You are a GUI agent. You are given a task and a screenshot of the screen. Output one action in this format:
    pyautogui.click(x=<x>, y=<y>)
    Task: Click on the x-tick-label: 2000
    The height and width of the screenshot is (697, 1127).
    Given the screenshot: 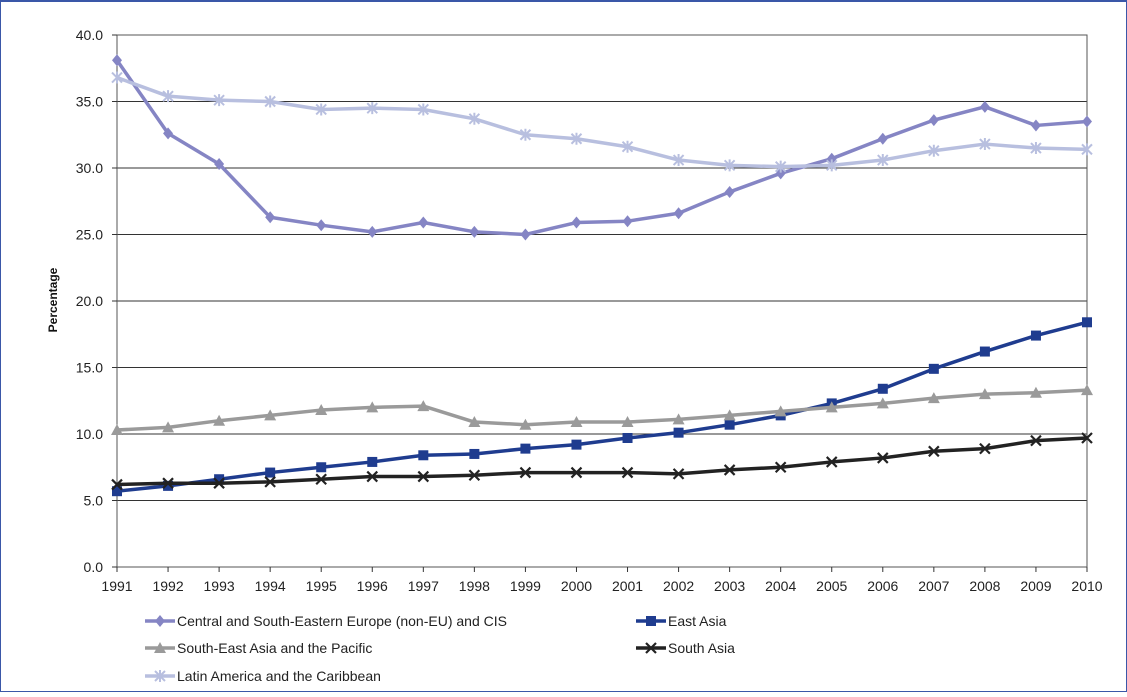 What is the action you would take?
    pyautogui.click(x=576, y=586)
    